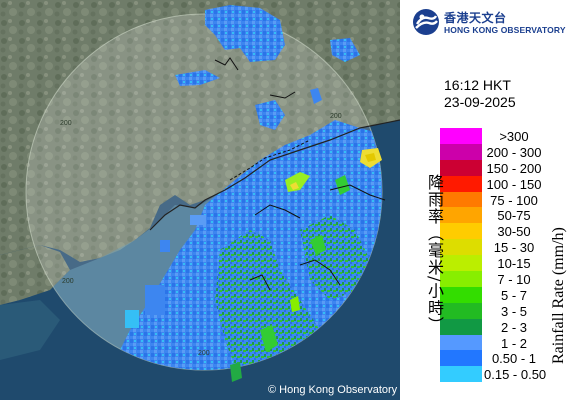  Describe the element at coordinates (514, 248) in the screenshot. I see `legend-label: 15 - 30` at that location.